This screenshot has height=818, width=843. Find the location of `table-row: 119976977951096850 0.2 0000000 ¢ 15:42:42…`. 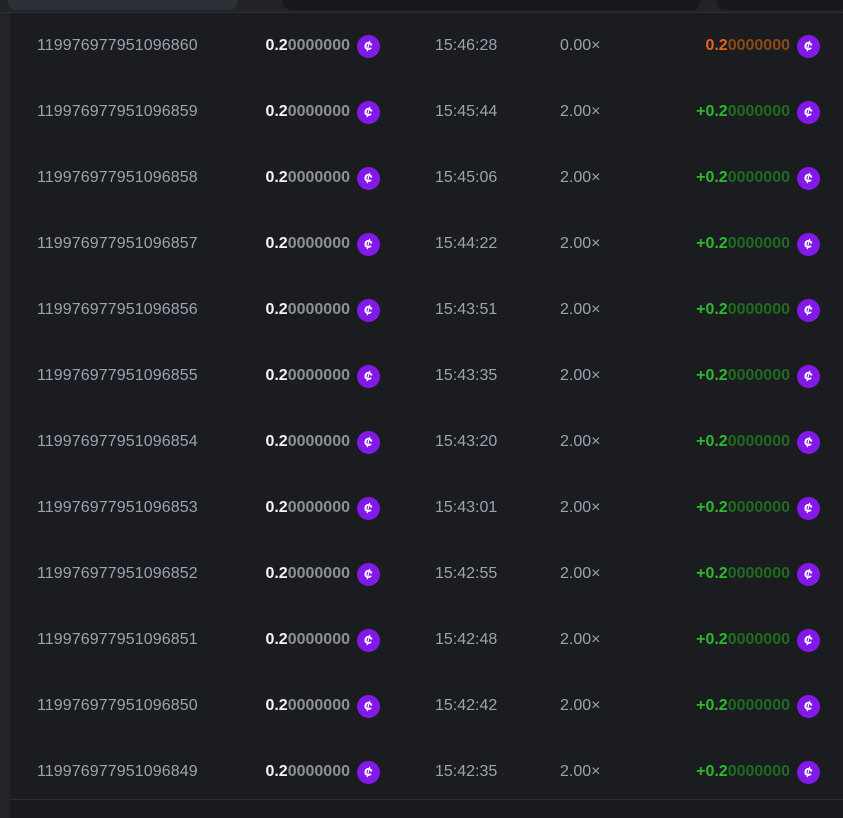

table-row: 119976977951096850 0.2 0000000 ¢ 15:42:42… is located at coordinates (426, 706).